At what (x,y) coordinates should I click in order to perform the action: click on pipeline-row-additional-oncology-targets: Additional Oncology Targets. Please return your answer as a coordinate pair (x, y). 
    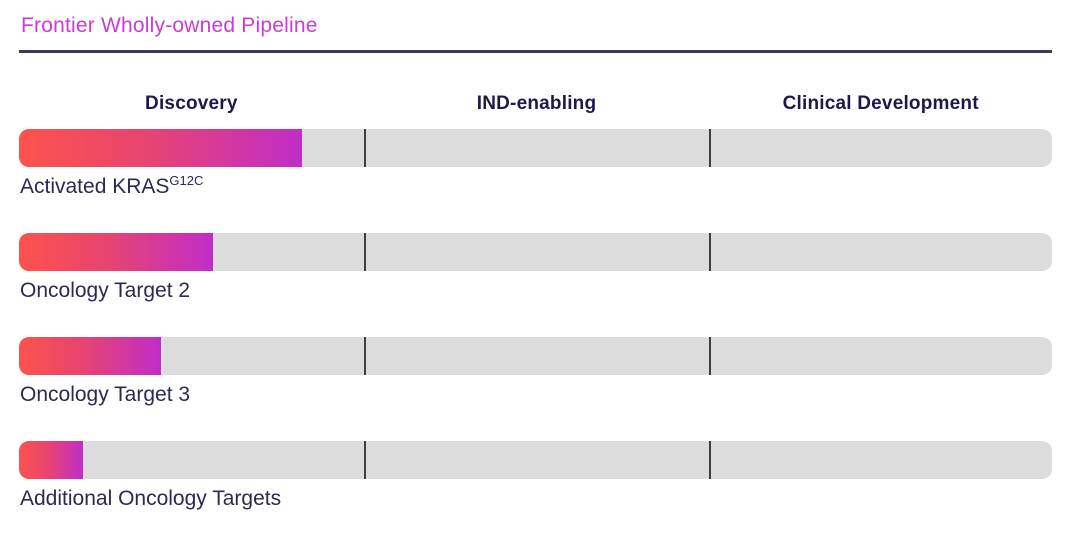
    Looking at the image, I should click on (535, 476).